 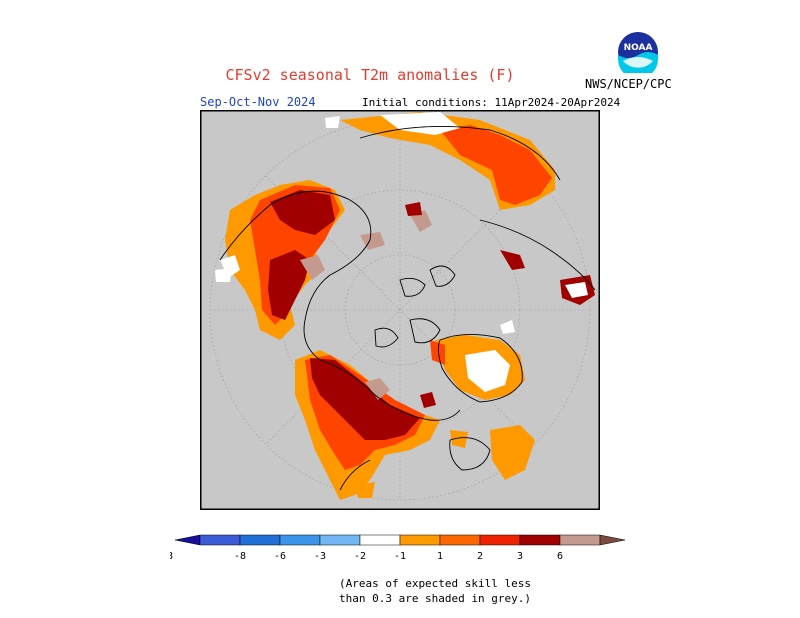 I want to click on noaa-logo: NOAA, so click(x=638, y=52).